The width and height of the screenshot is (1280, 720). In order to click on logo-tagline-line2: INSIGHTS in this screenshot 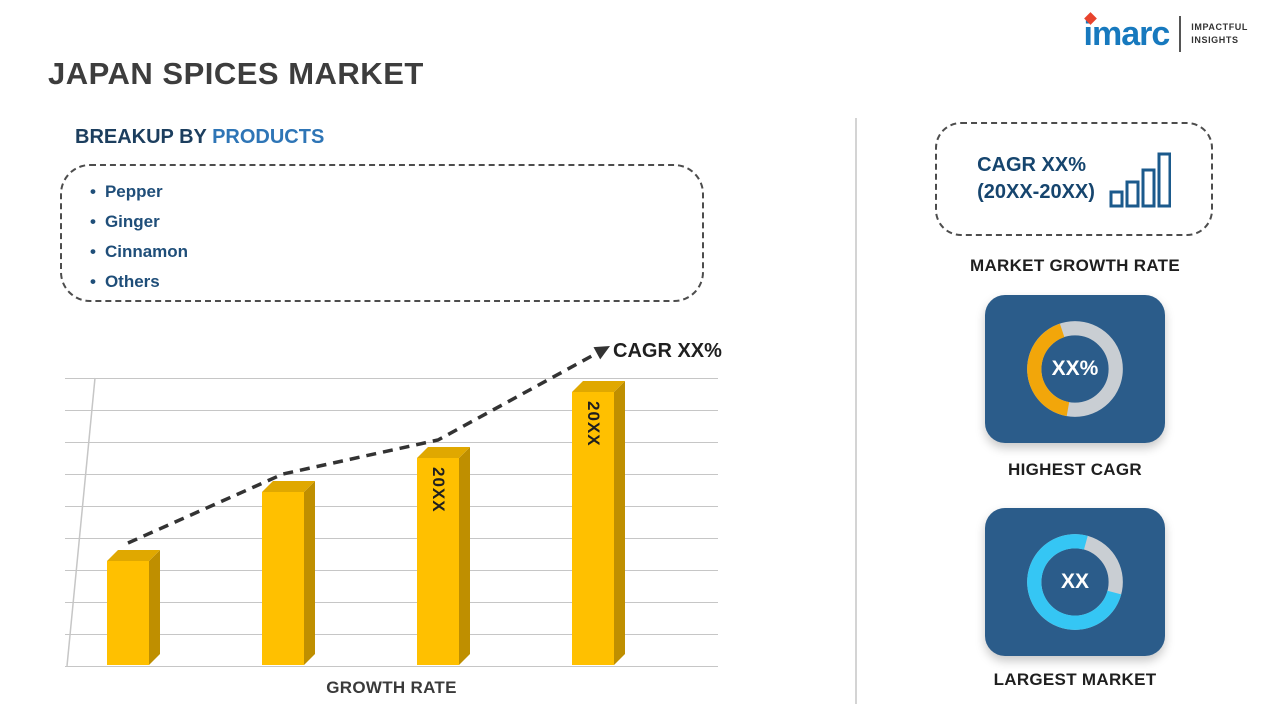, I will do `click(1215, 40)`.